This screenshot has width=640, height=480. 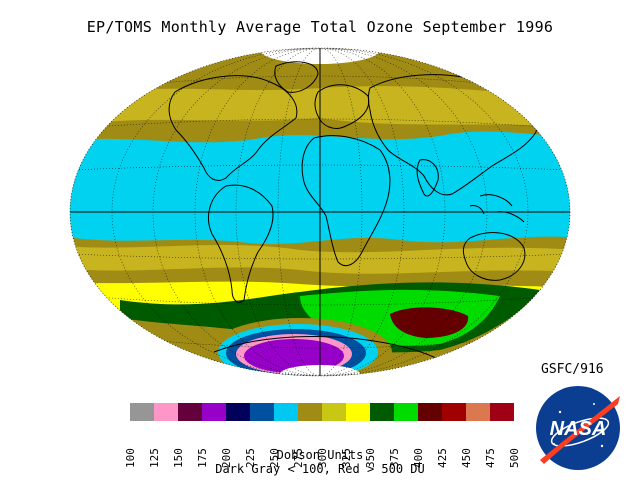 What do you see at coordinates (130, 458) in the screenshot?
I see `legend-tick-label: 100` at bounding box center [130, 458].